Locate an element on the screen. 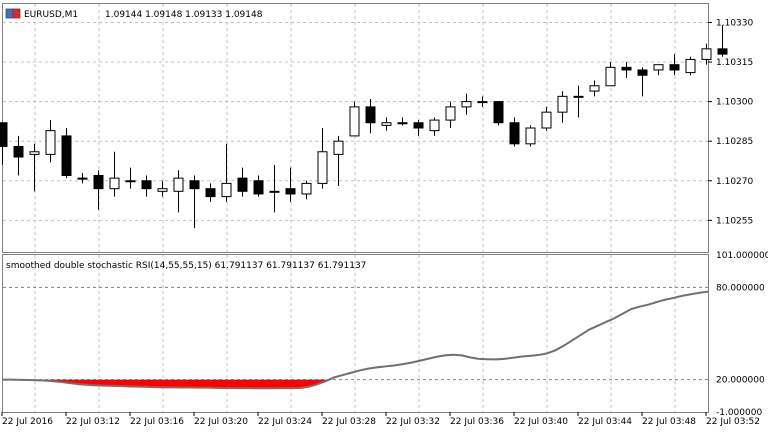 This screenshot has height=433, width=768. time-label: 22 Jul 03:52 is located at coordinates (733, 422).